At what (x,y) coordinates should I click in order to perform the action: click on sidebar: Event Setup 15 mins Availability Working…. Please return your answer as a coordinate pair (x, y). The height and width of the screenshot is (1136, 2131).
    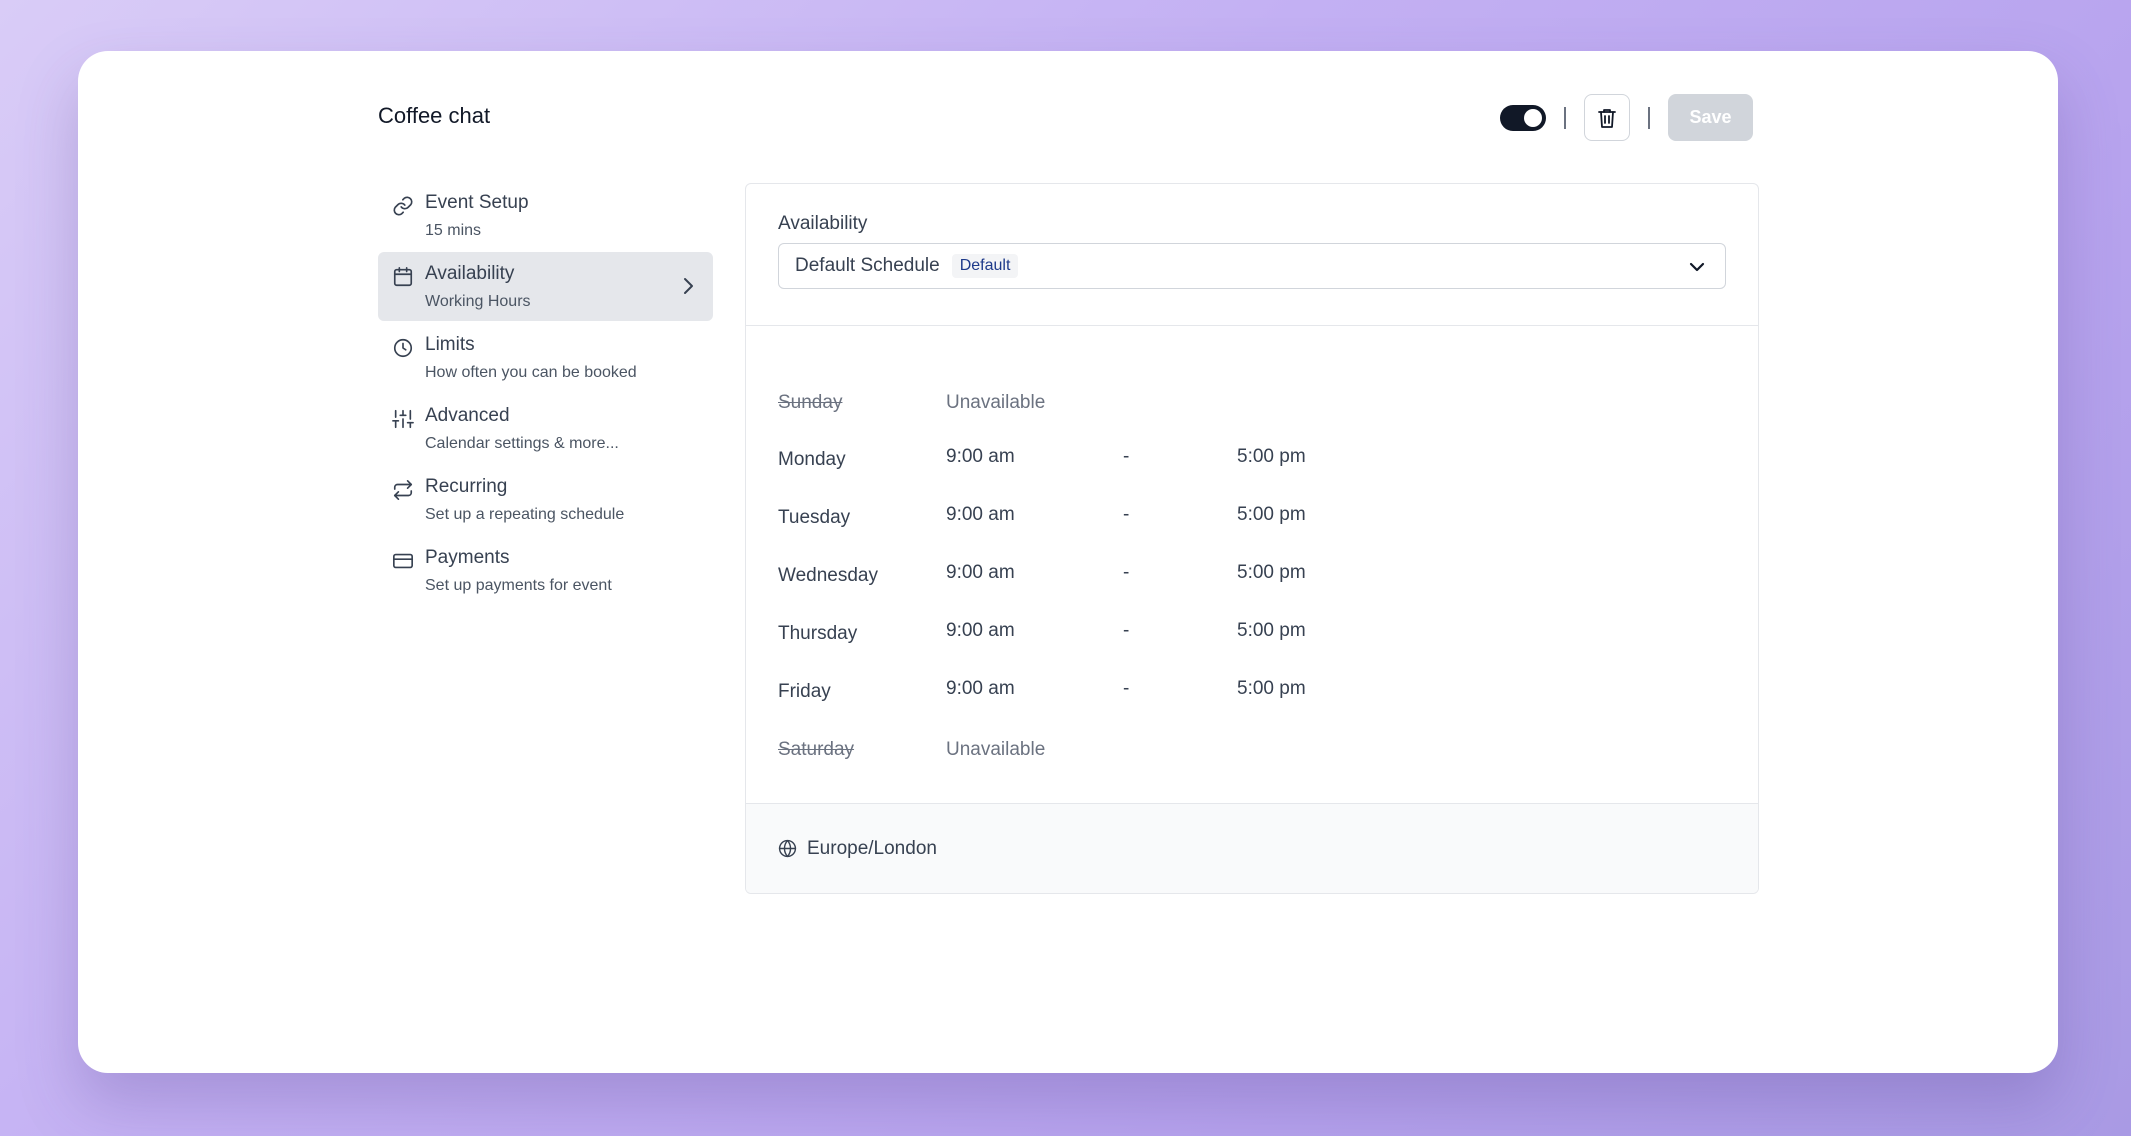
    Looking at the image, I should click on (545, 394).